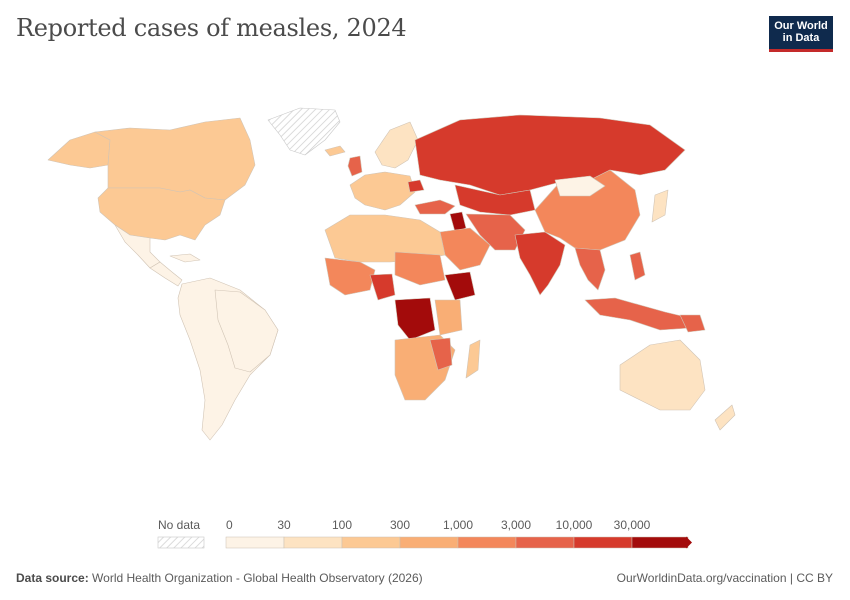 The width and height of the screenshot is (850, 600). I want to click on chart-title: Reported cases of measles, 2024, so click(211, 28).